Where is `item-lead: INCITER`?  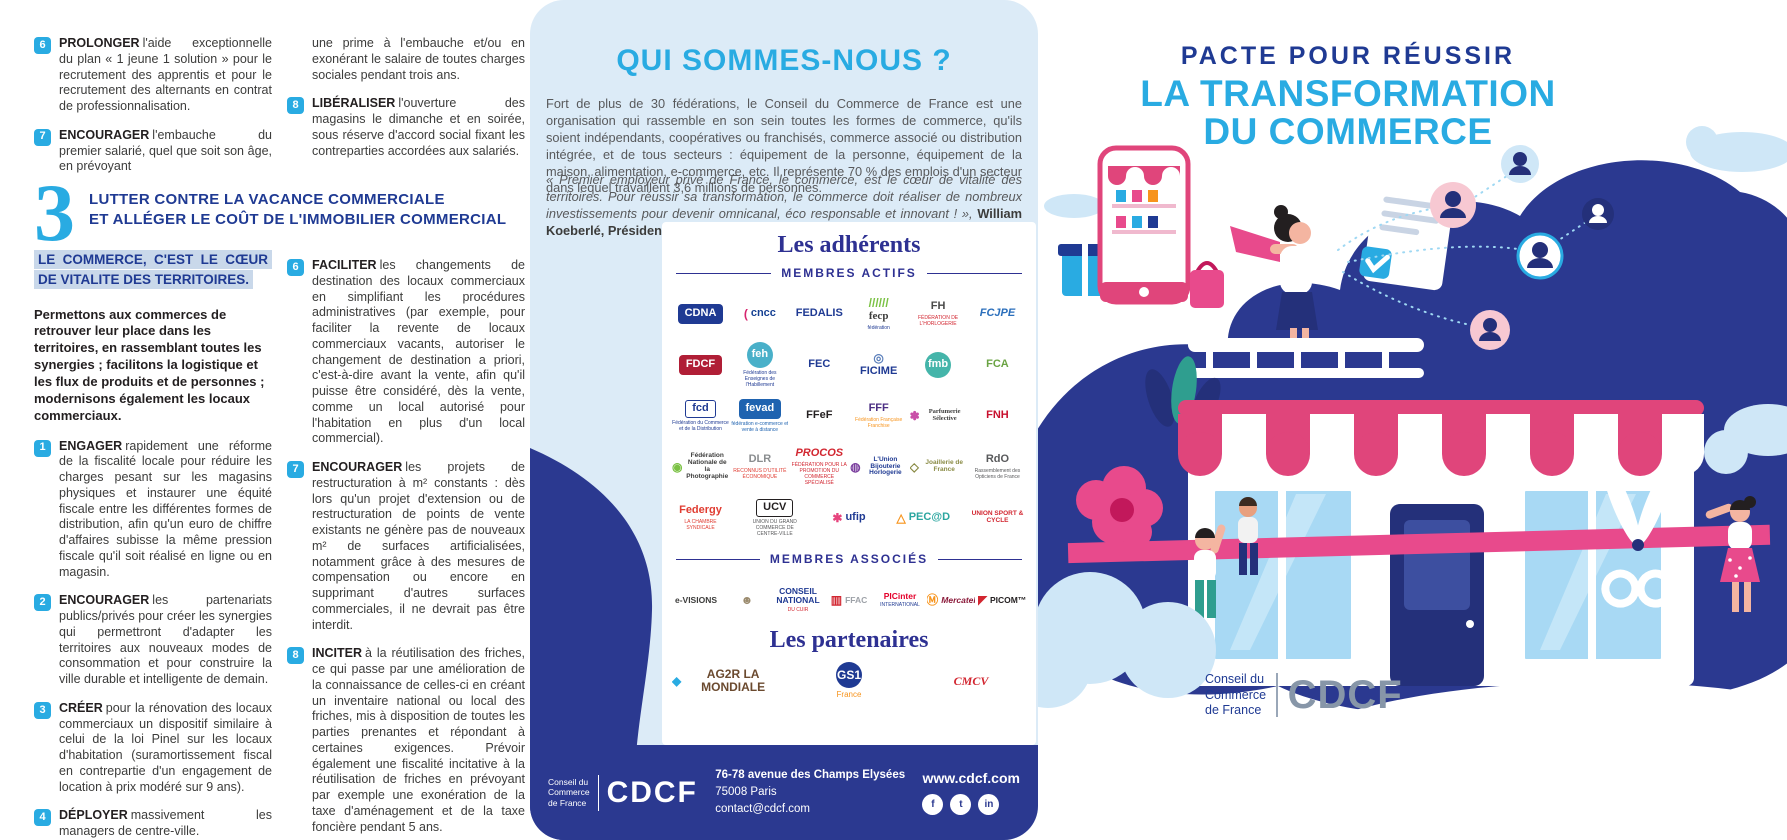 item-lead: INCITER is located at coordinates (337, 653).